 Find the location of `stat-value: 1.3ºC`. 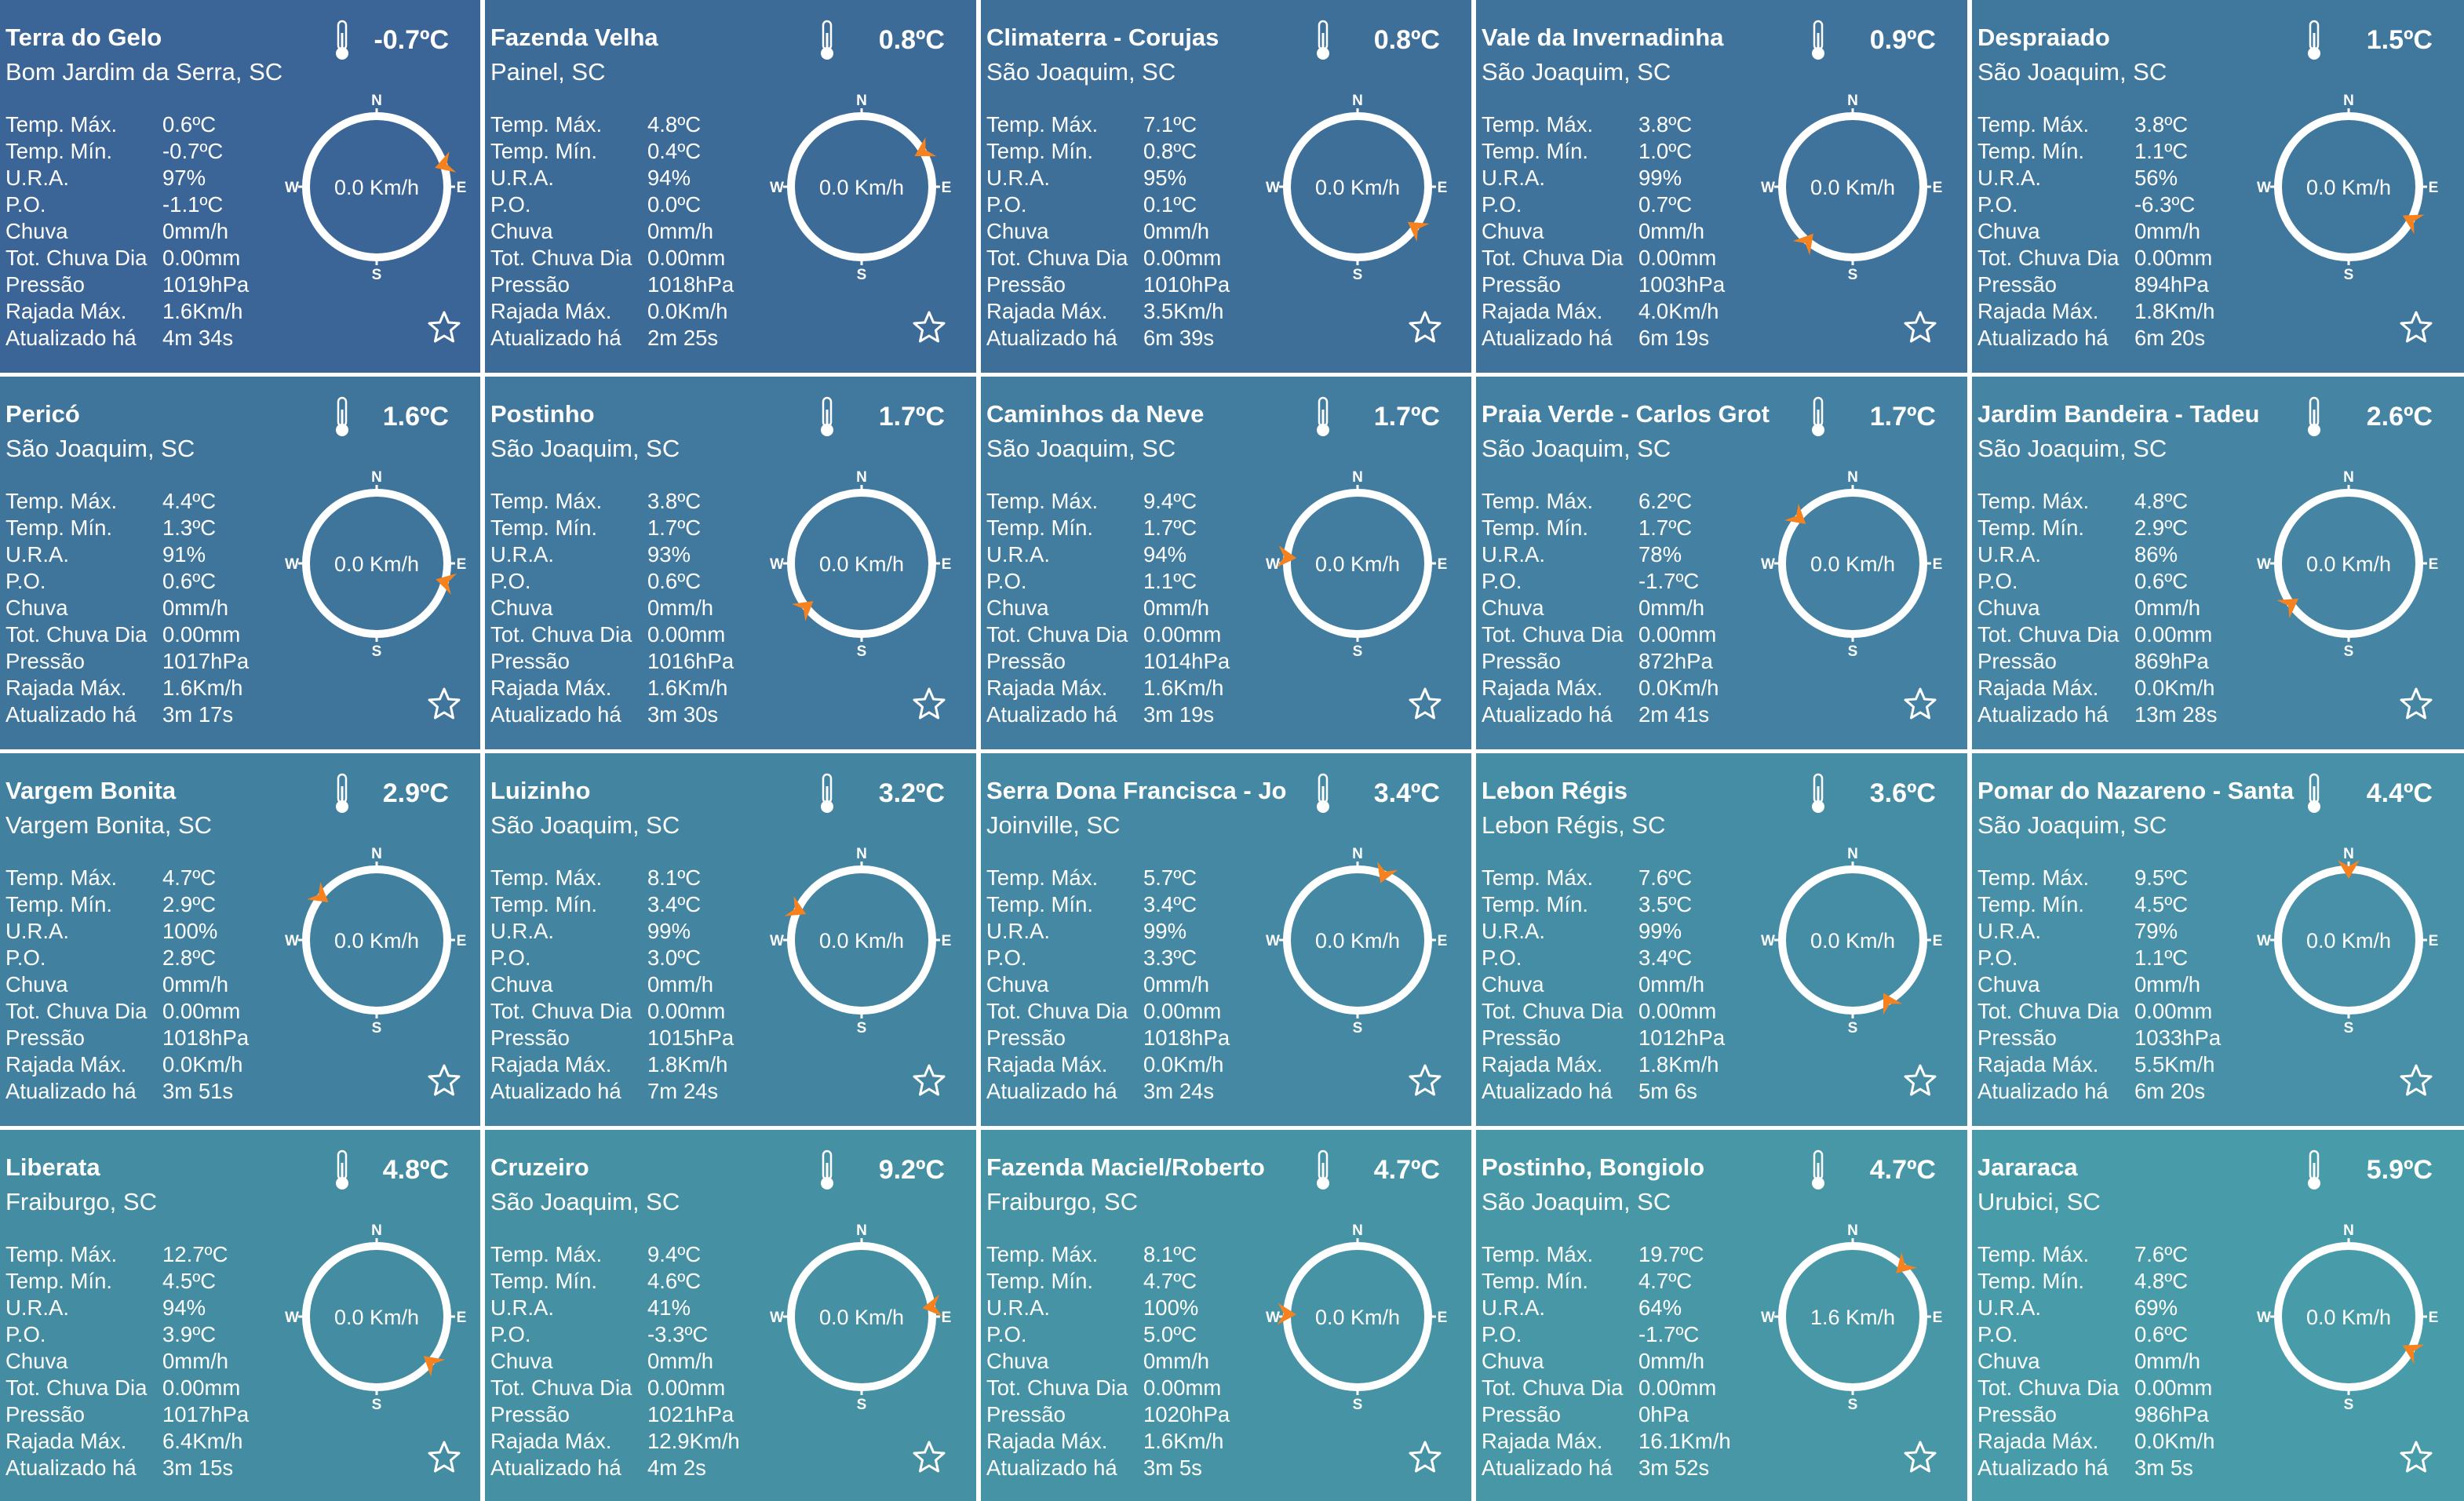

stat-value: 1.3ºC is located at coordinates (189, 528).